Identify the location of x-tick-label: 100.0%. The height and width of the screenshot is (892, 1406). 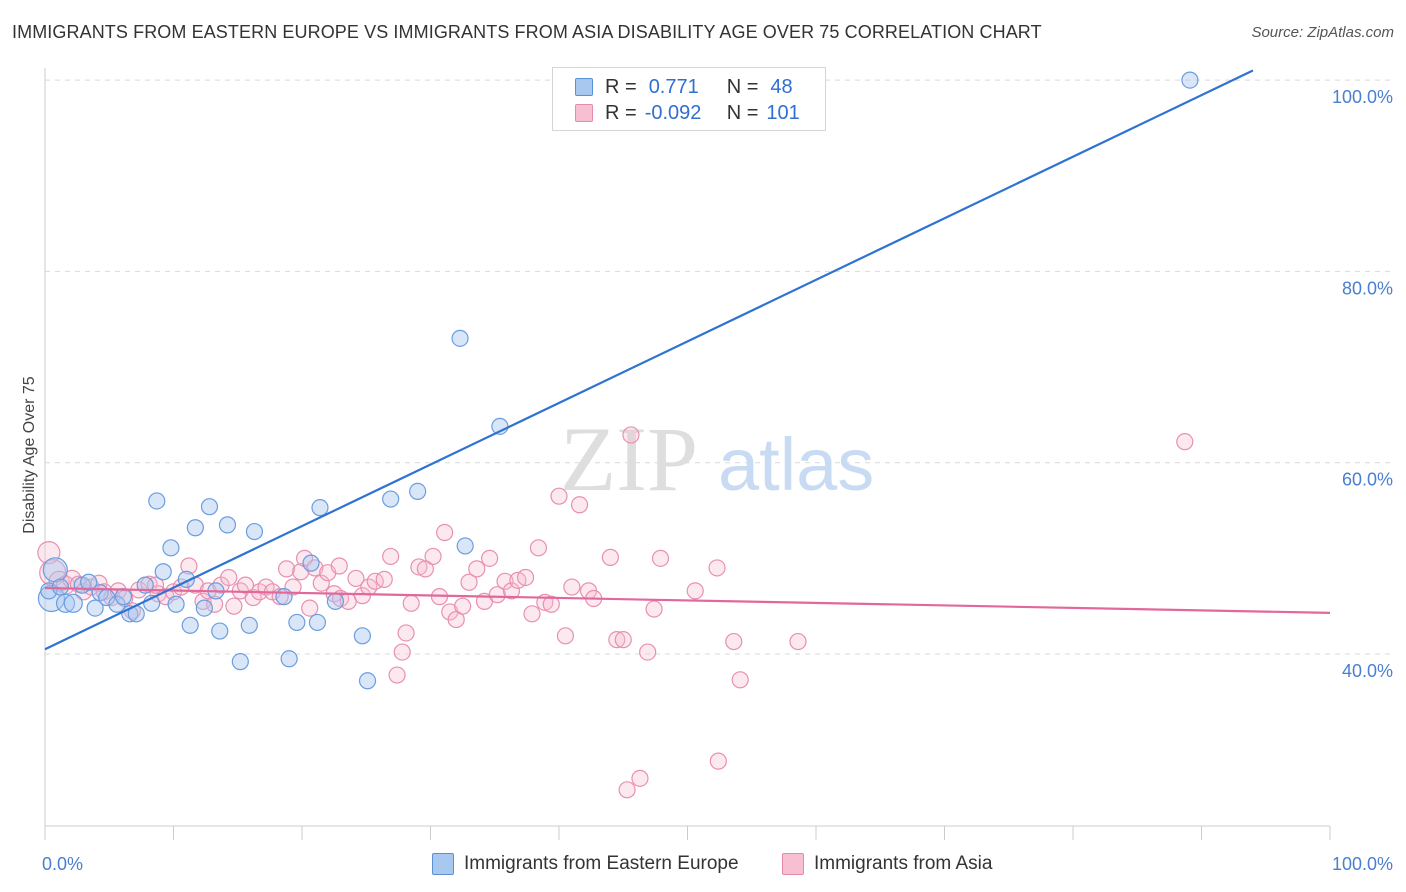
(1362, 864).